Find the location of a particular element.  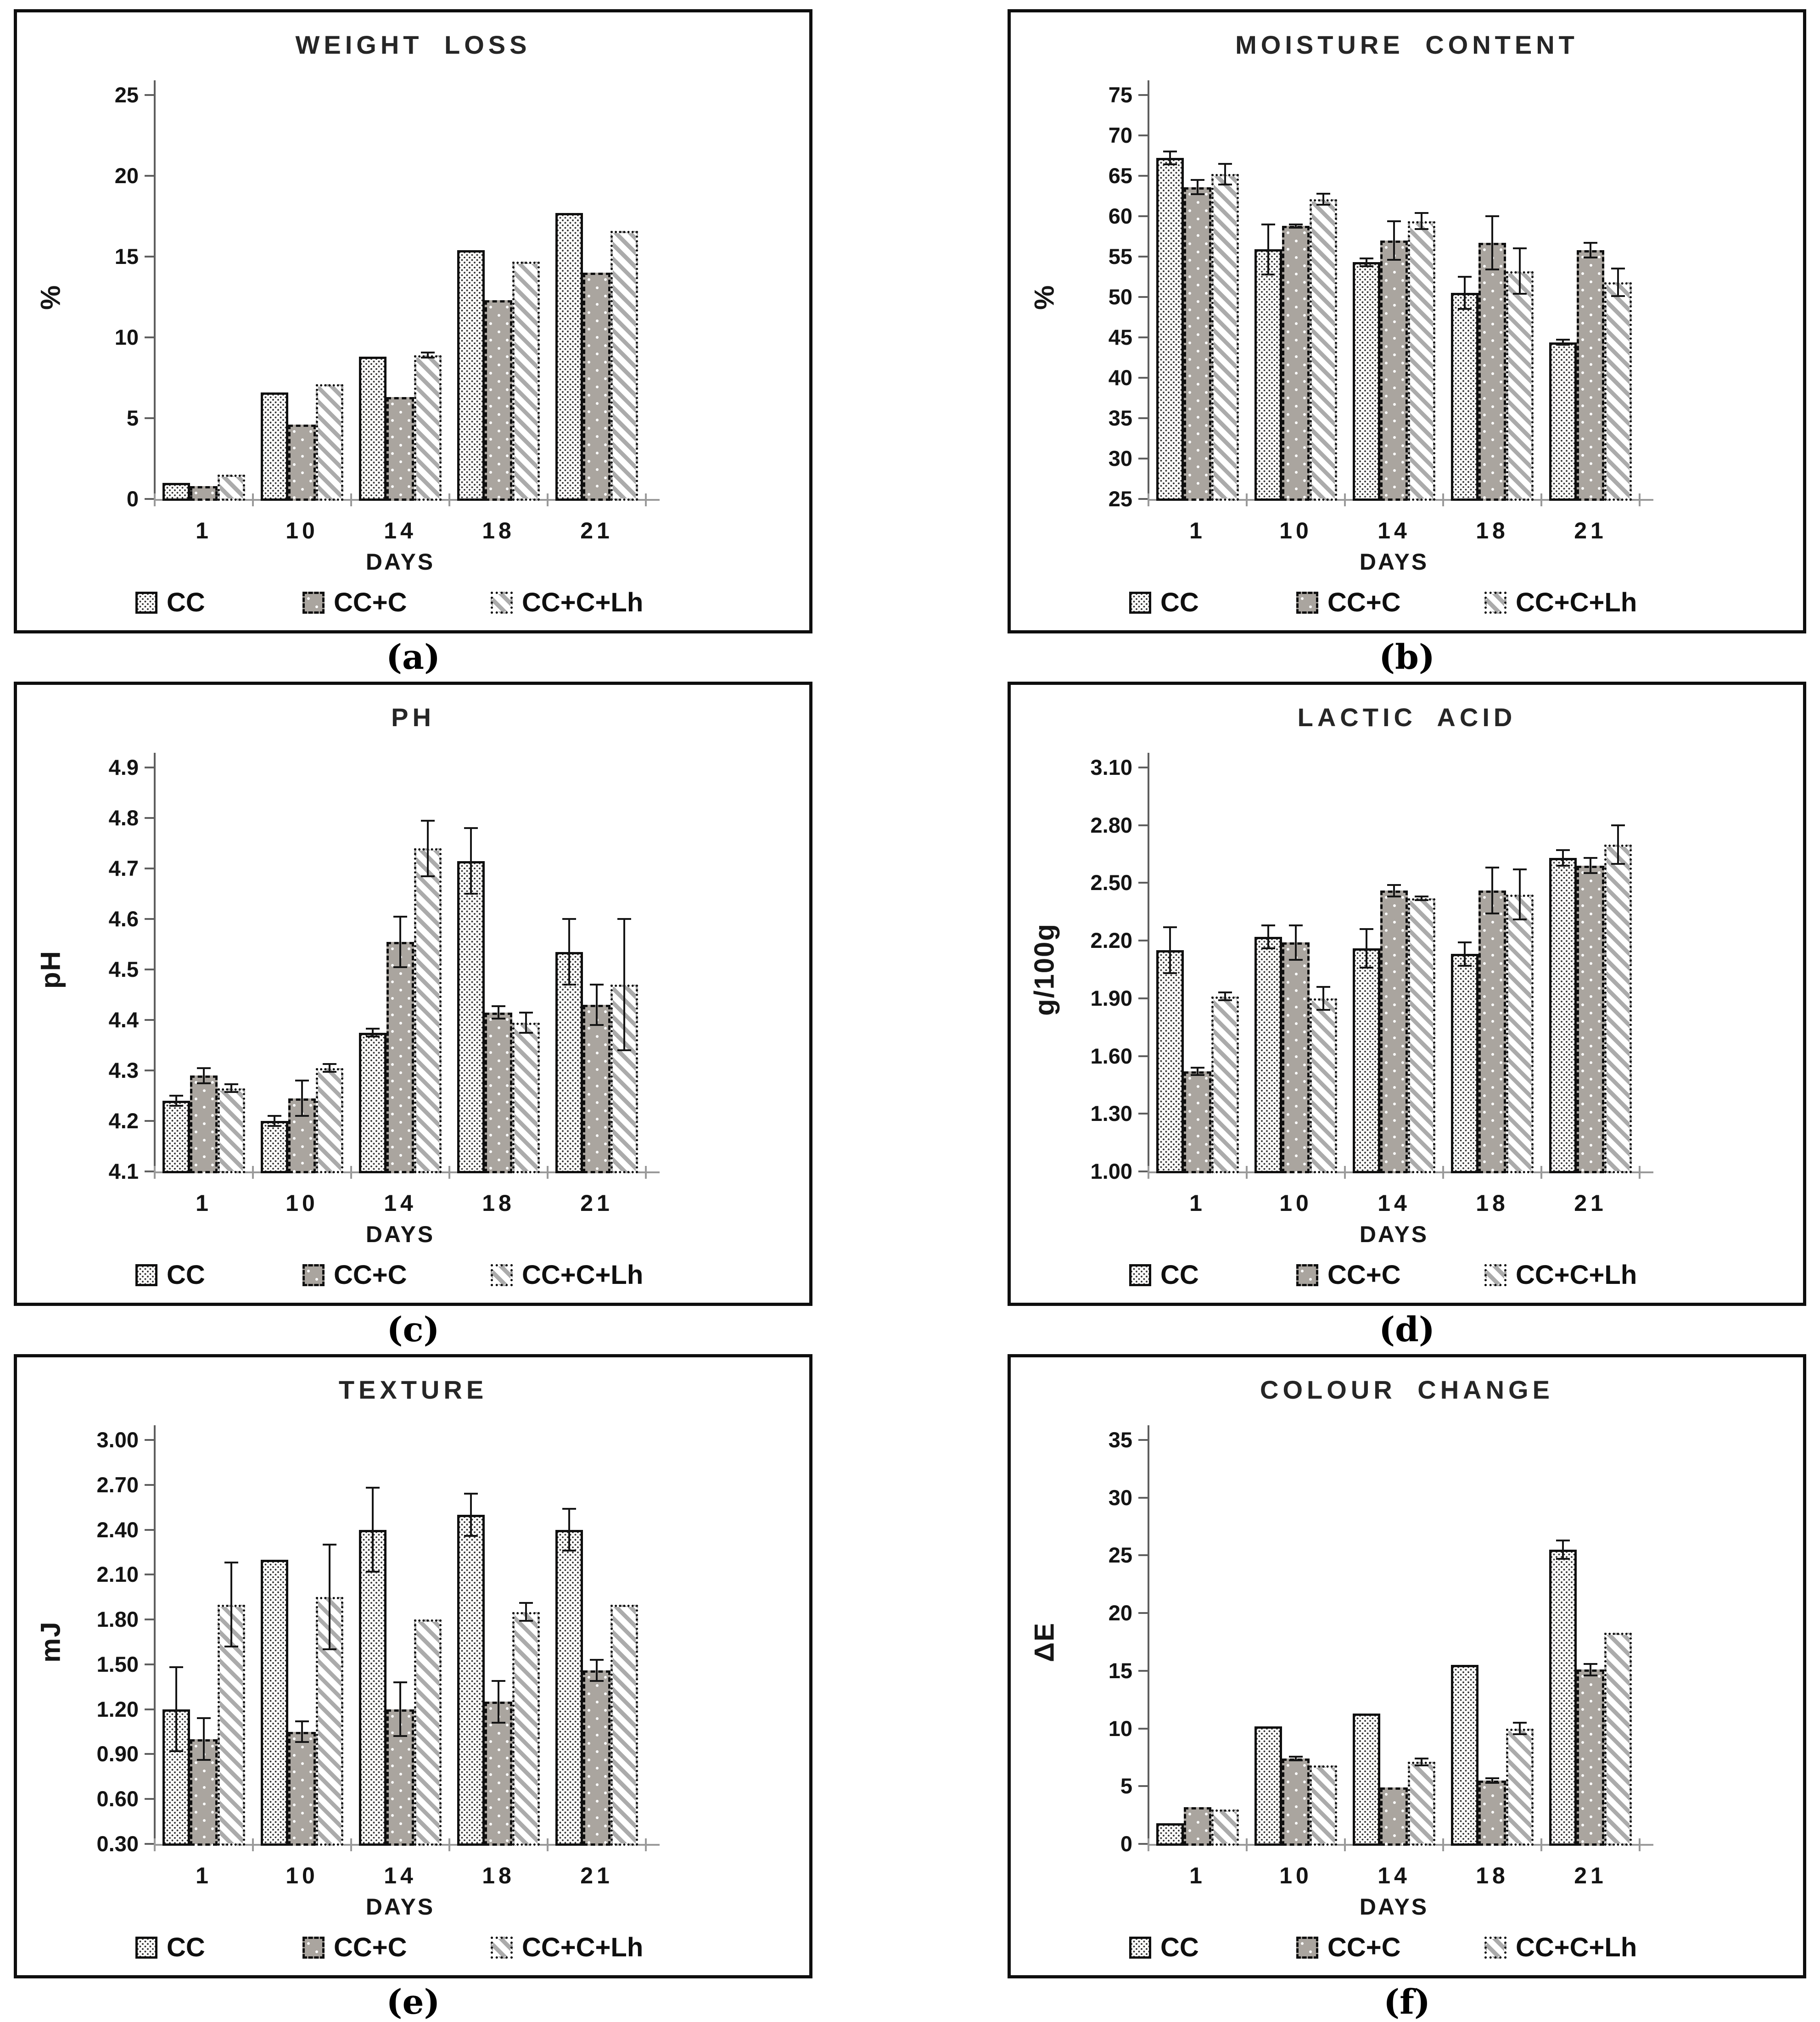

chart-title: COLOUR CHANGE is located at coordinates (1407, 1389).